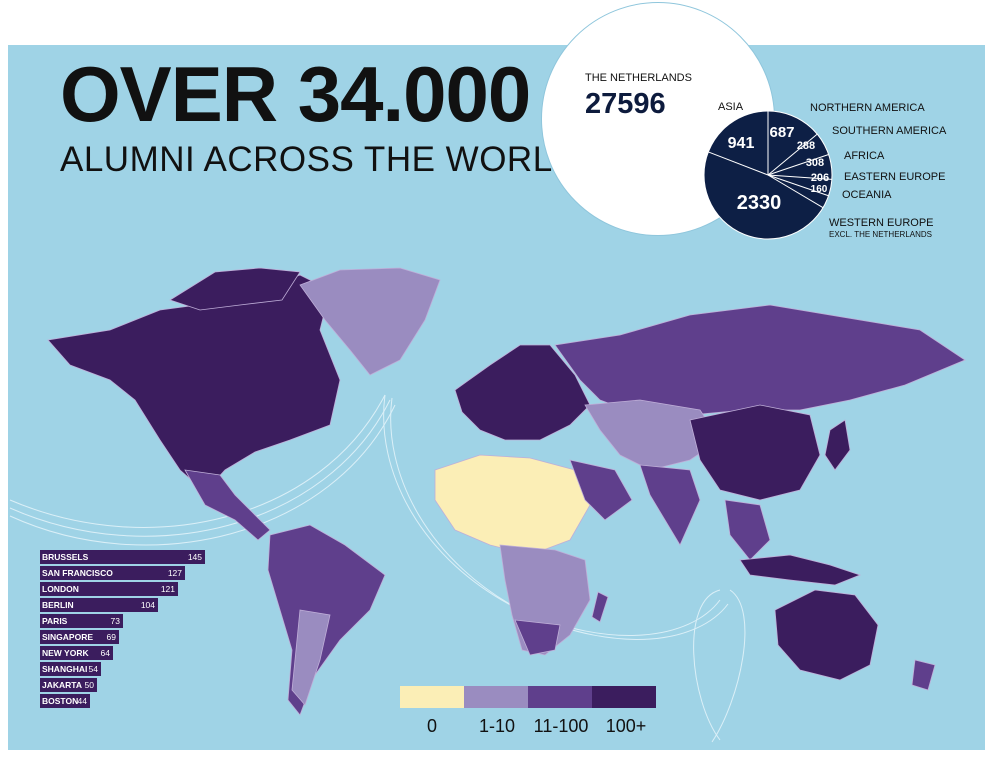 The image size is (990, 758). I want to click on netherlands-label: THE NETHERLANDS, so click(638, 78).